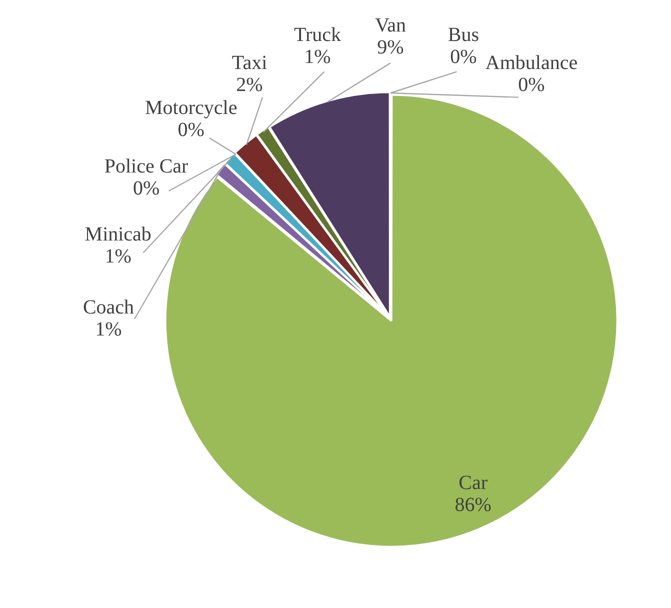 The width and height of the screenshot is (671, 608). Describe the element at coordinates (390, 47) in the screenshot. I see `data-label: 9%` at that location.